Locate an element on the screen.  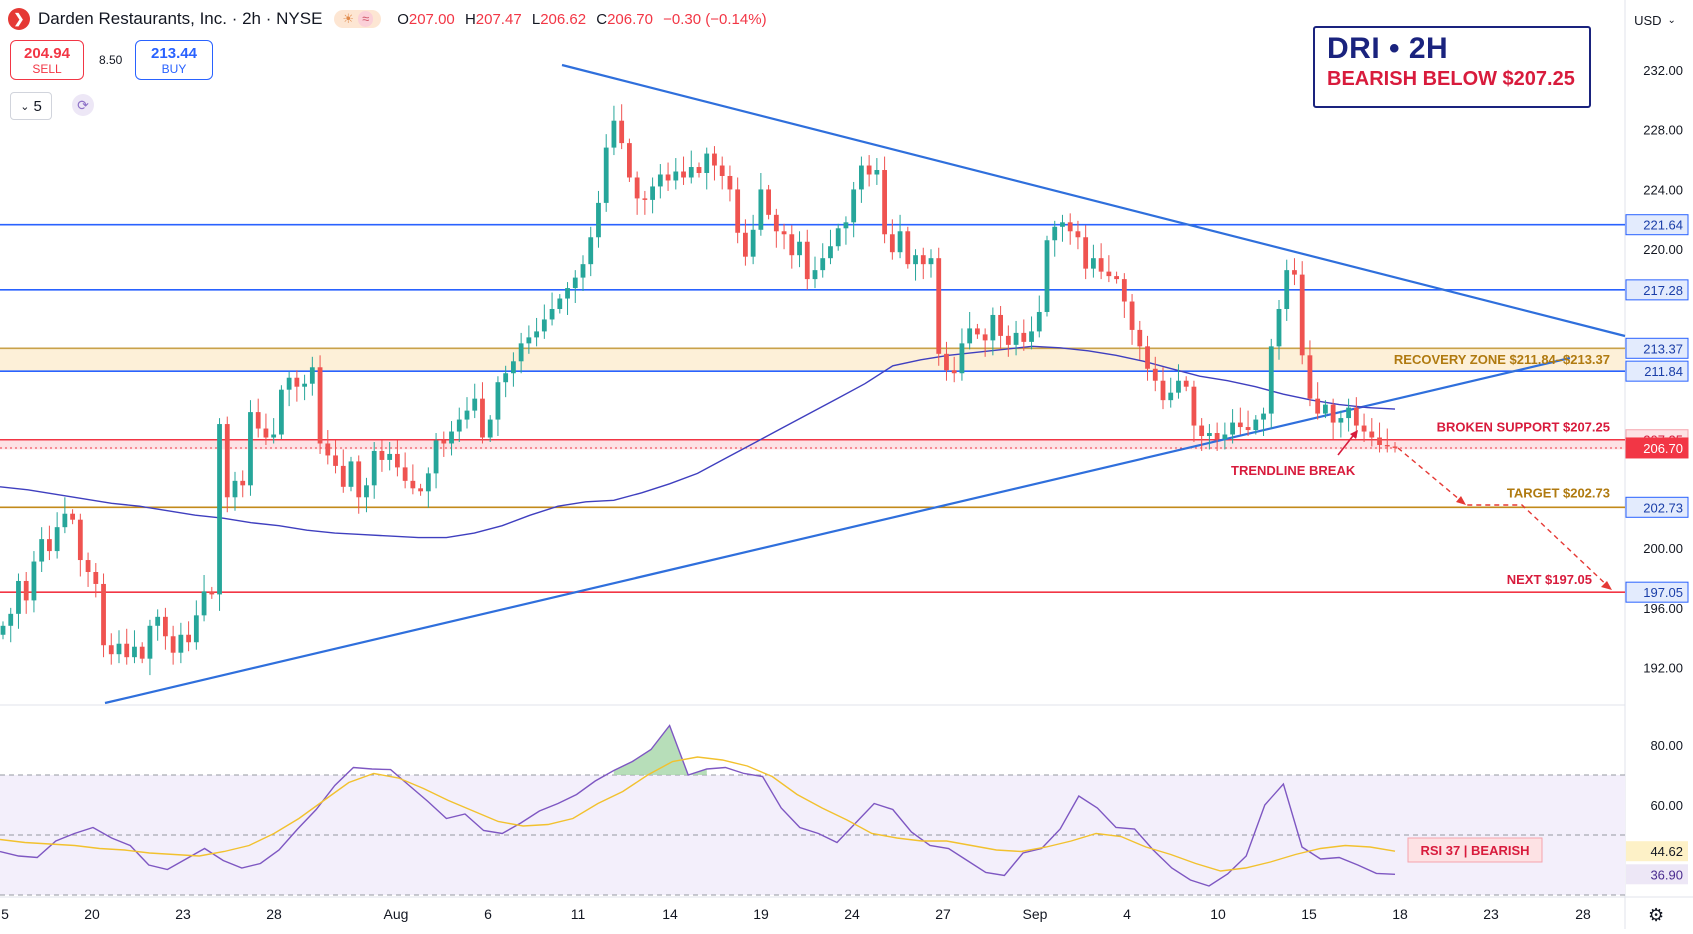
ohlc-low-value: 206.62 is located at coordinates (563, 19).